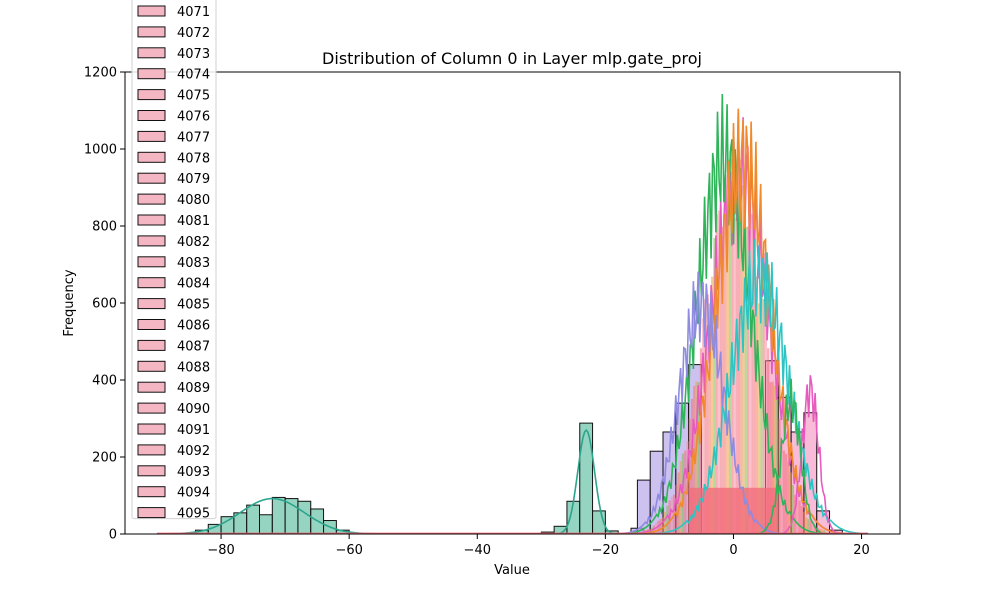 This screenshot has height=600, width=1000. Describe the element at coordinates (193, 263) in the screenshot. I see `legend-label: 4083` at that location.